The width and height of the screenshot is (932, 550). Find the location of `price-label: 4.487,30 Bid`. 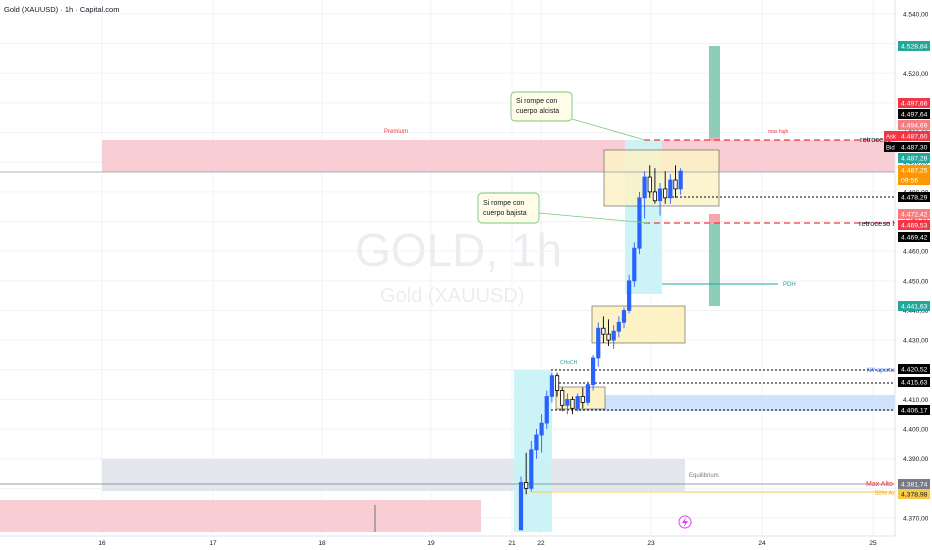

price-label: 4.487,30 Bid is located at coordinates (907, 147).